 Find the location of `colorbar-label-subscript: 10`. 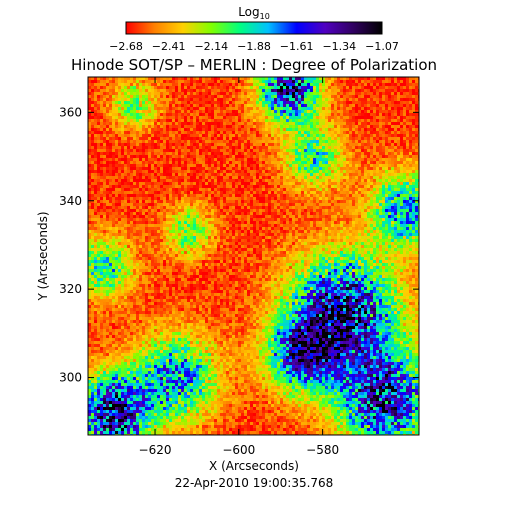

colorbar-label-subscript: 10 is located at coordinates (265, 16).